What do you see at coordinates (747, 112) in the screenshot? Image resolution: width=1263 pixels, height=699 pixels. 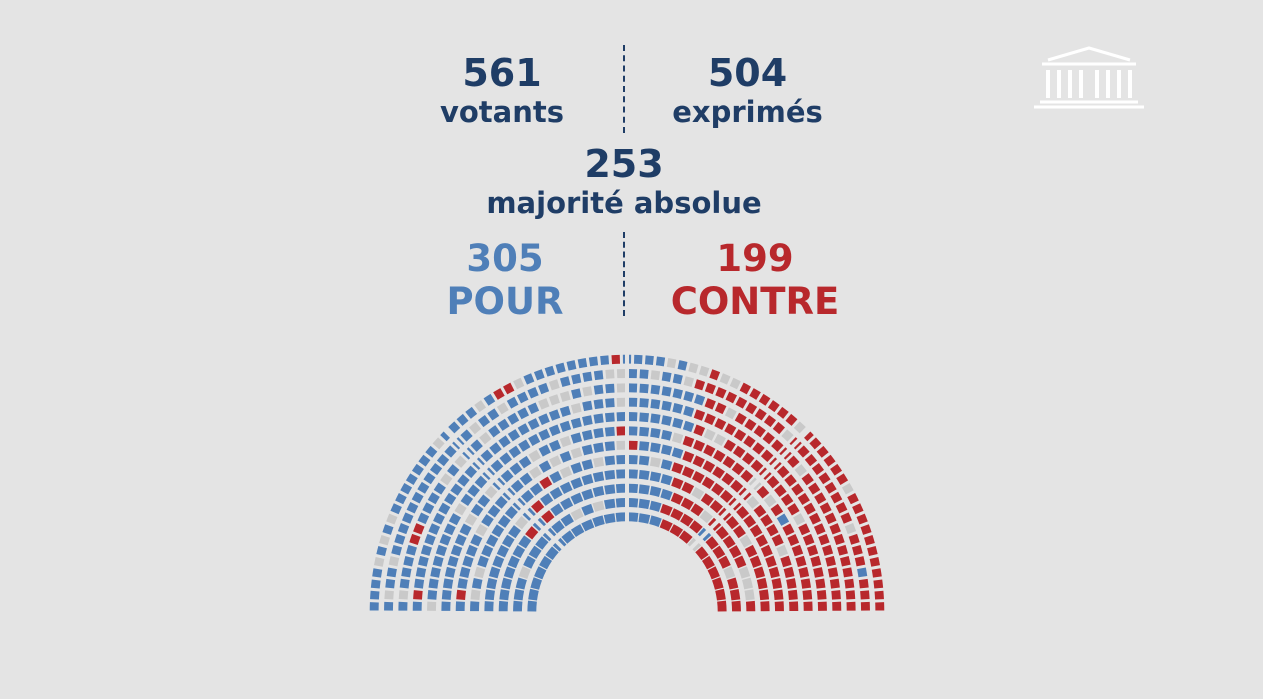 I see `exprimes-label: exprimés` at bounding box center [747, 112].